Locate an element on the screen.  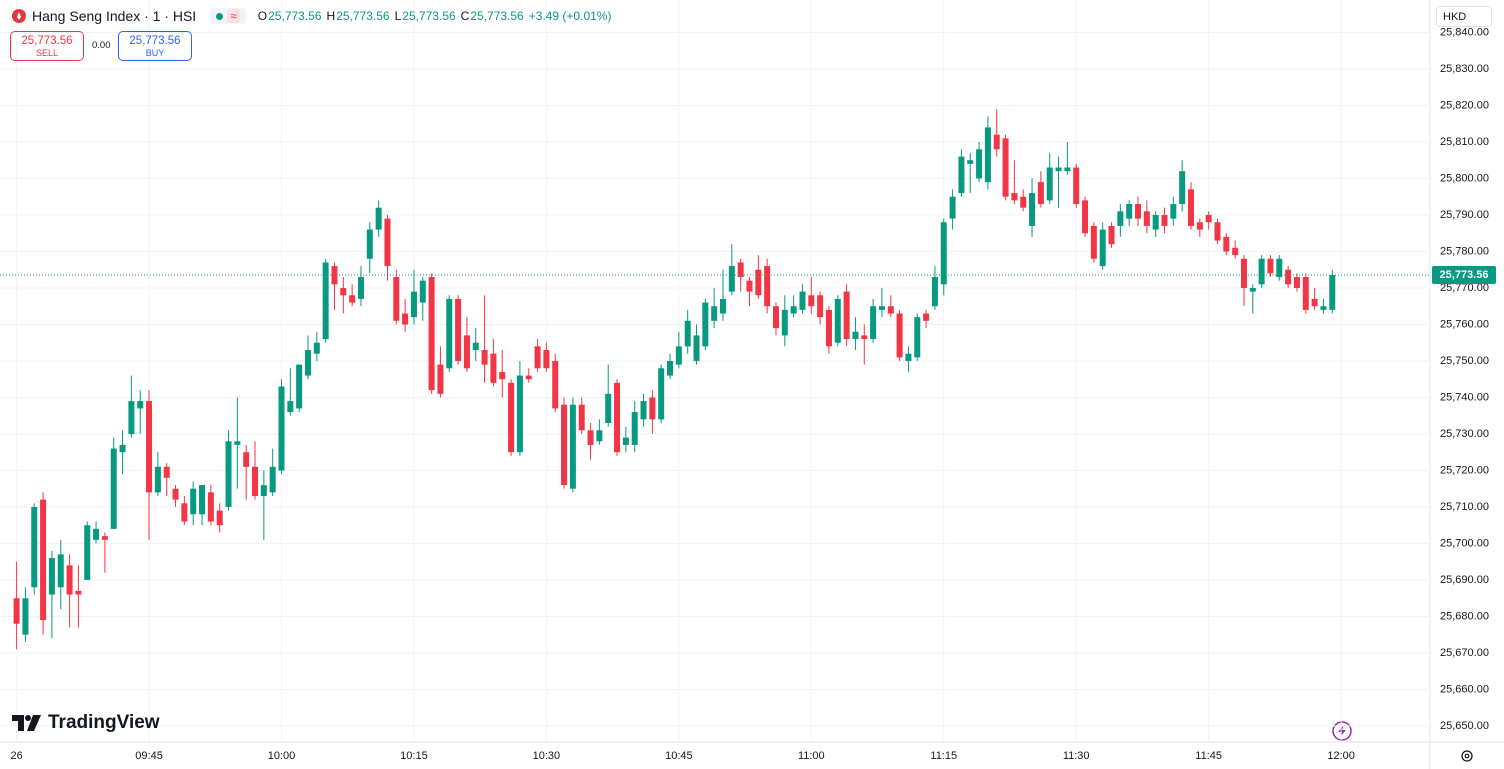
symbol-title: Hang Seng Index · 1 · HSI is located at coordinates (114, 16).